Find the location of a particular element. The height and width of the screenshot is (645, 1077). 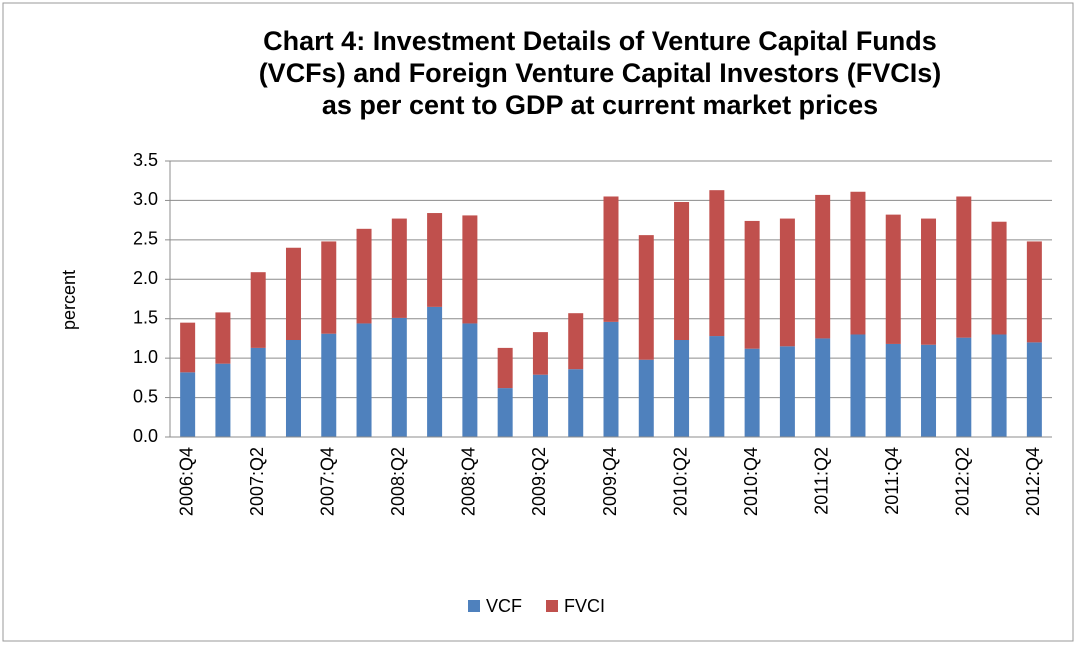

y-tick-label: 0.5 is located at coordinates (145, 396).